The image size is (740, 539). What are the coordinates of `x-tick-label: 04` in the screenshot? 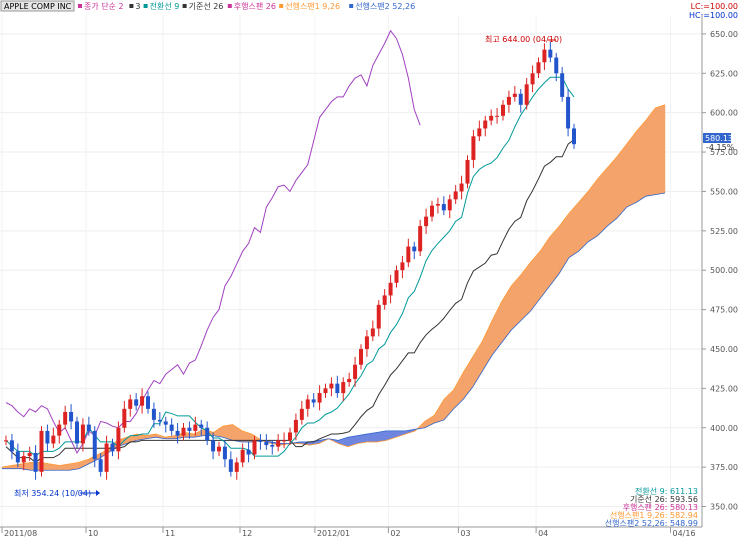 It's located at (543, 533).